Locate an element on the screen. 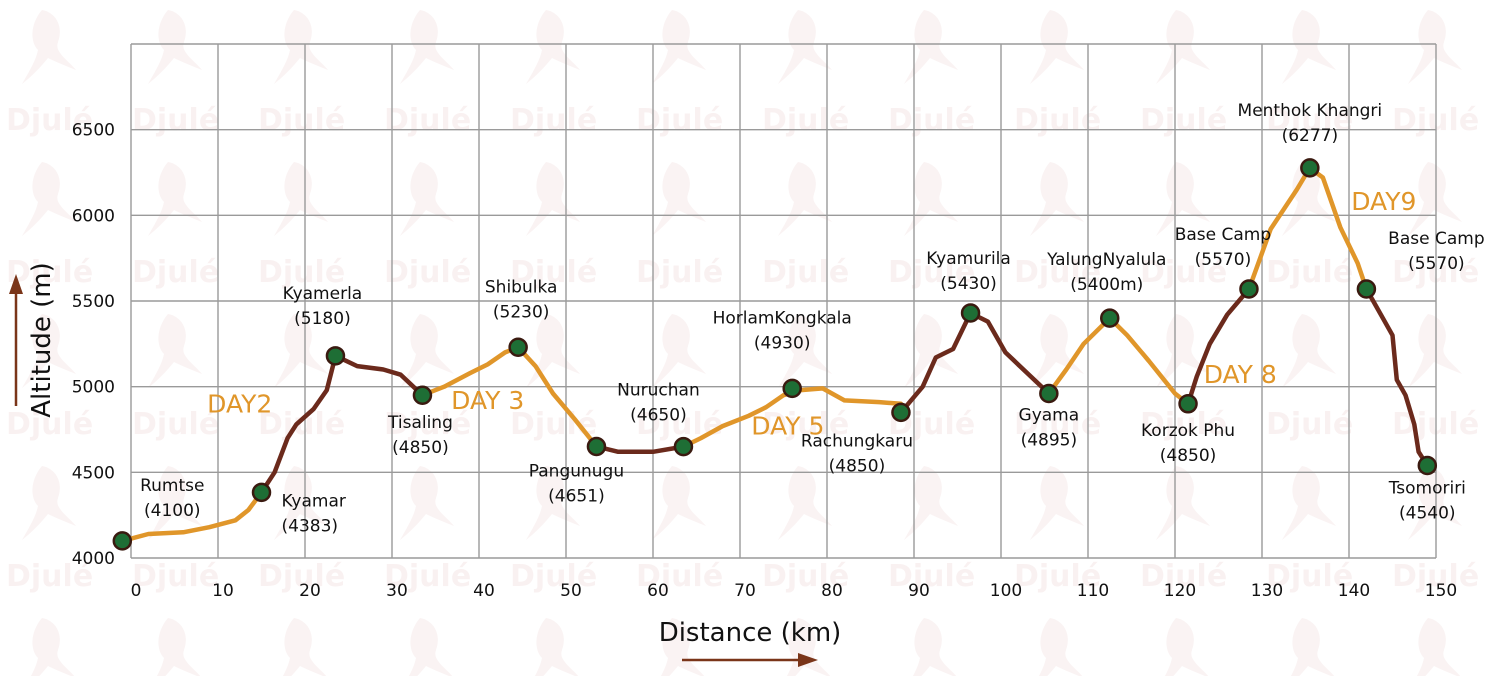 The width and height of the screenshot is (1500, 676). waypoint-name: Shibulka is located at coordinates (521, 287).